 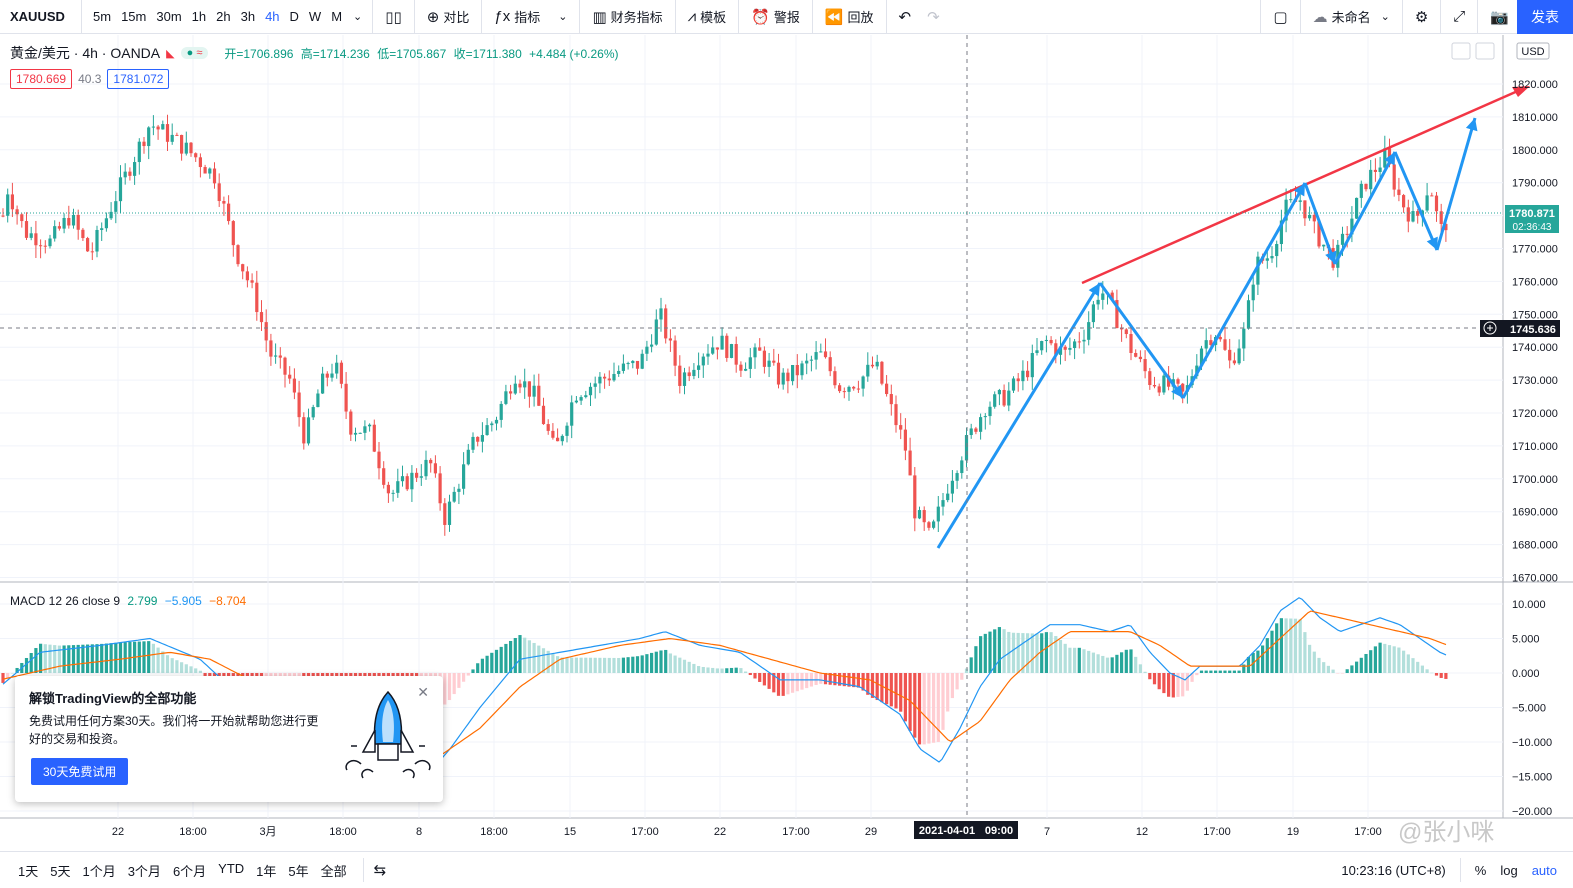 What do you see at coordinates (1535, 447) in the screenshot?
I see `price-tick-label: 1710.000` at bounding box center [1535, 447].